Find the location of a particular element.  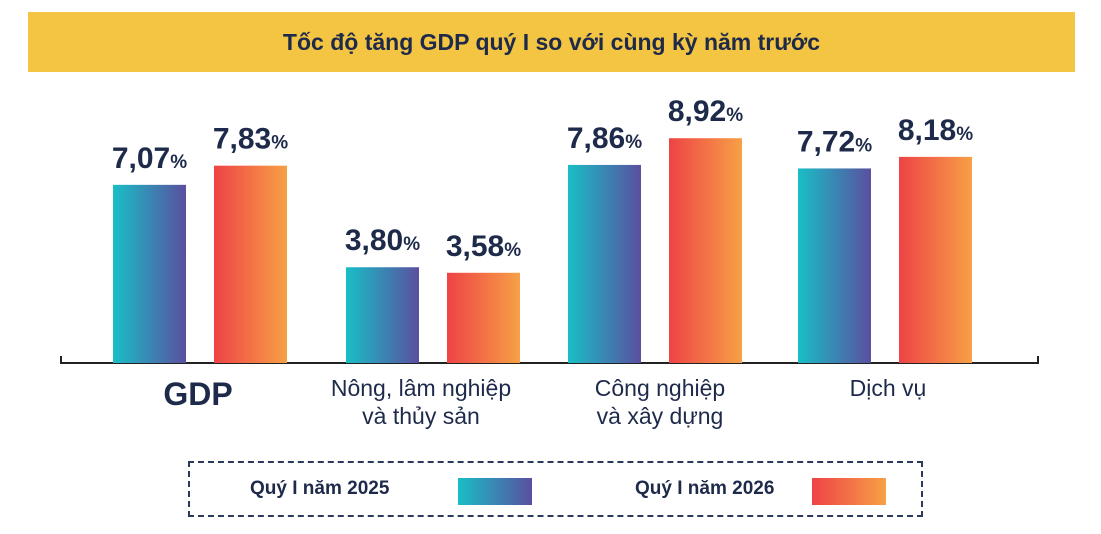

category-label-0: GDP is located at coordinates (197, 394).